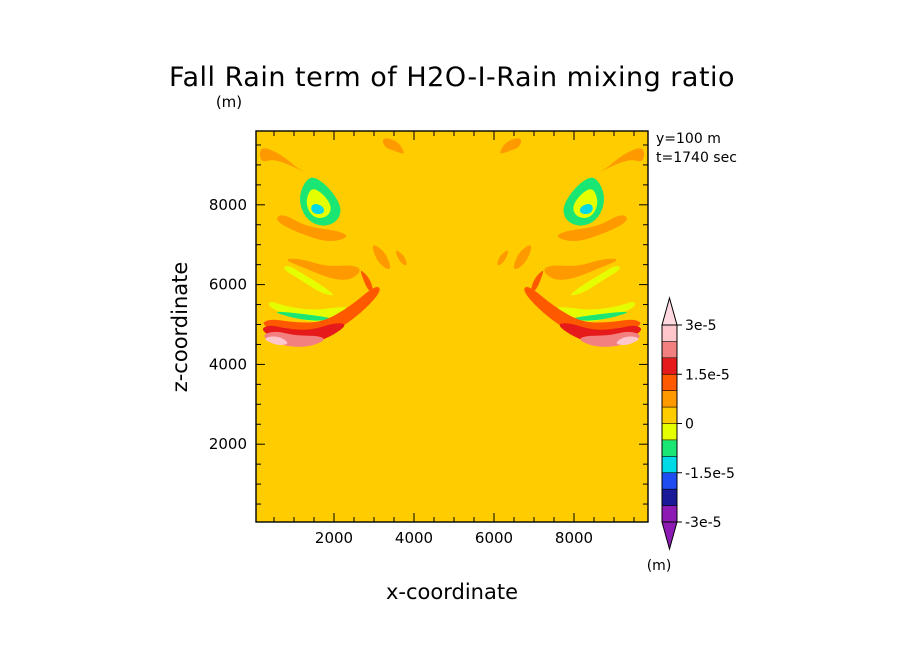  What do you see at coordinates (703, 523) in the screenshot?
I see `colorbar-label: -3e-5` at bounding box center [703, 523].